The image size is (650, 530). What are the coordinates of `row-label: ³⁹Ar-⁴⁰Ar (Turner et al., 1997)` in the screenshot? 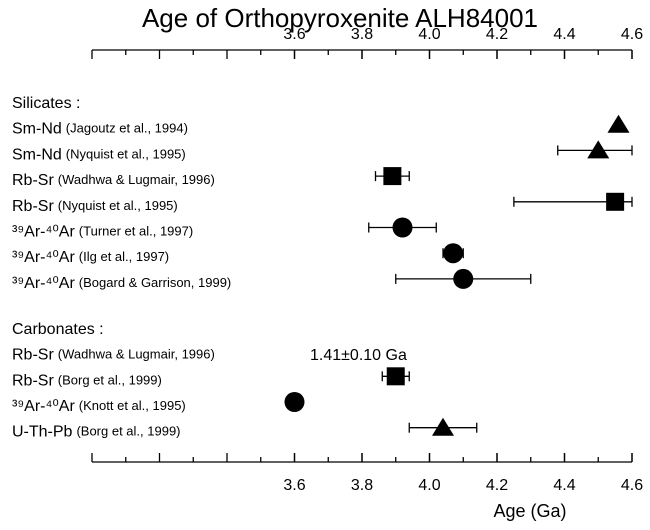 It's located at (102, 232).